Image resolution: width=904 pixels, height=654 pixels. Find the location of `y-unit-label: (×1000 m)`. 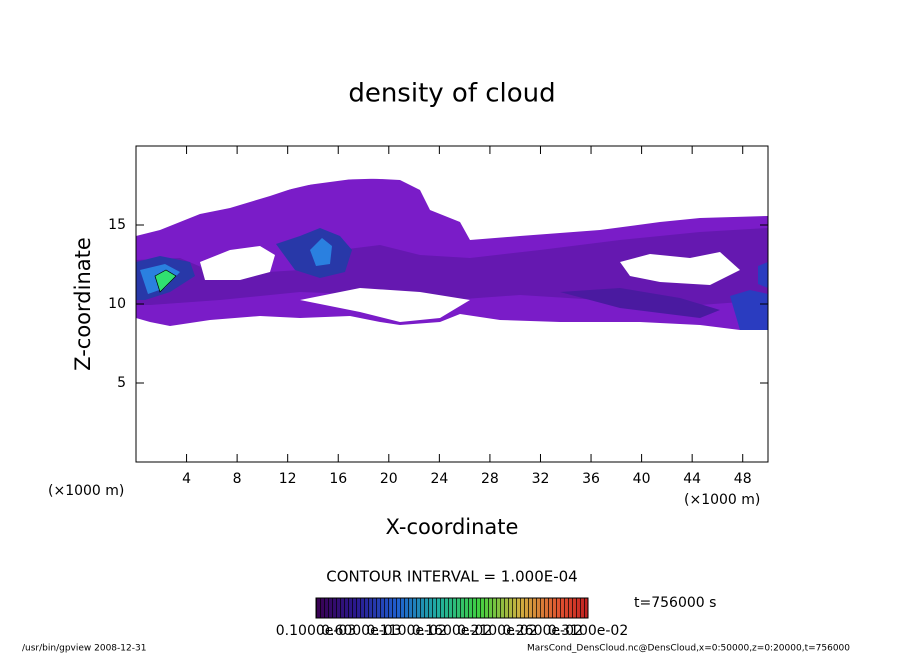

y-unit-label: (×1000 m) is located at coordinates (86, 491).